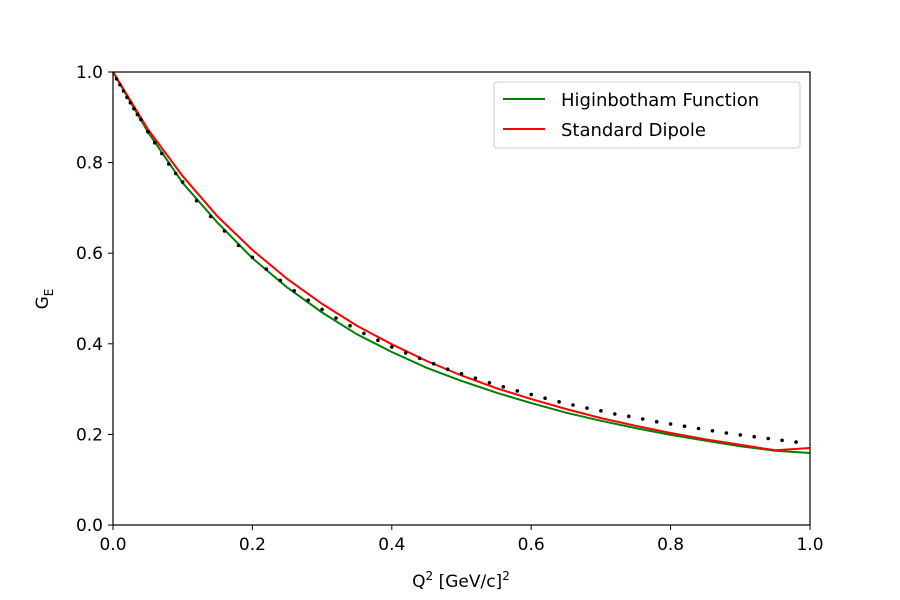  What do you see at coordinates (809, 545) in the screenshot?
I see `x-tick-label: 1.0` at bounding box center [809, 545].